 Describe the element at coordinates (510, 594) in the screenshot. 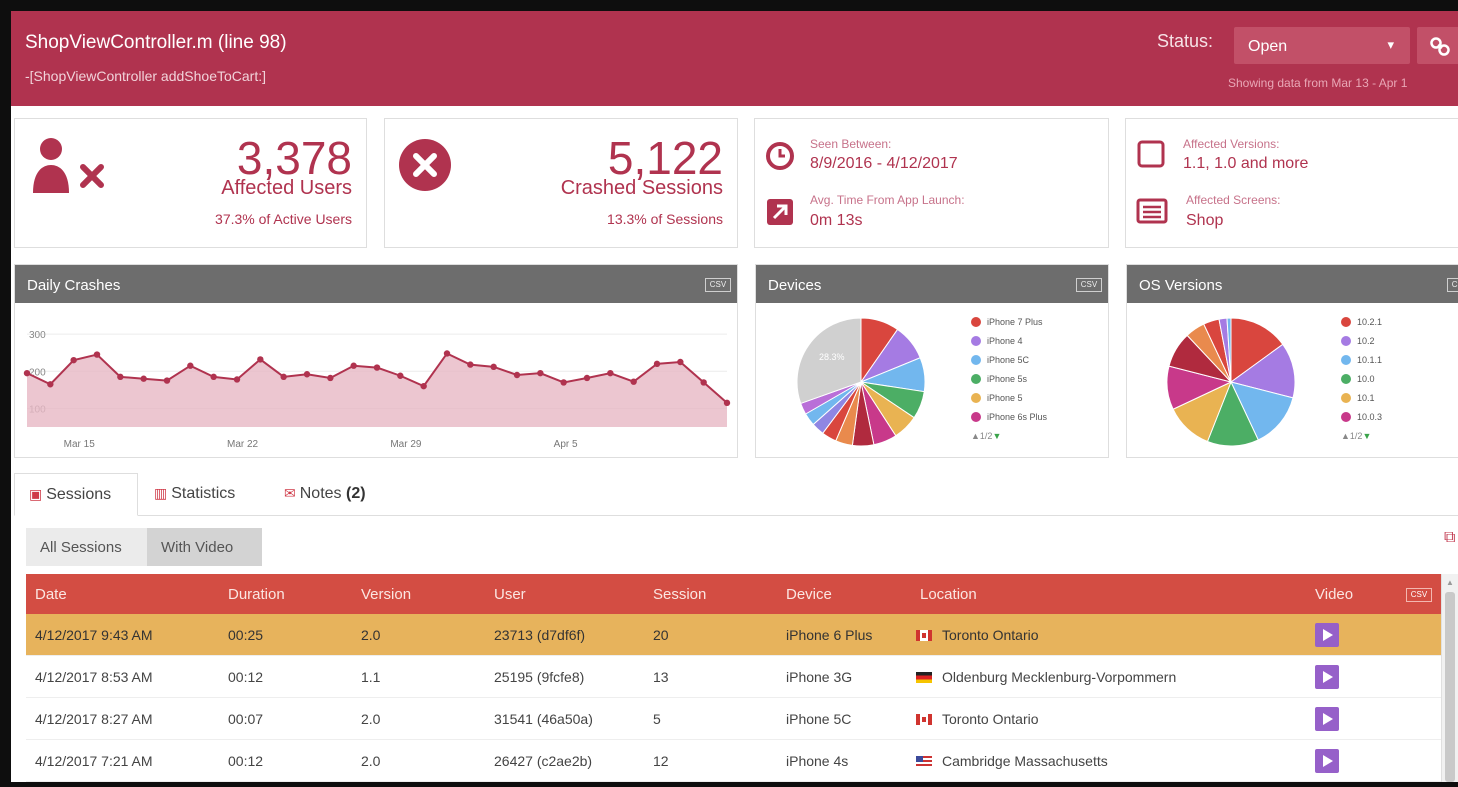

I see `column-header-user: User` at that location.